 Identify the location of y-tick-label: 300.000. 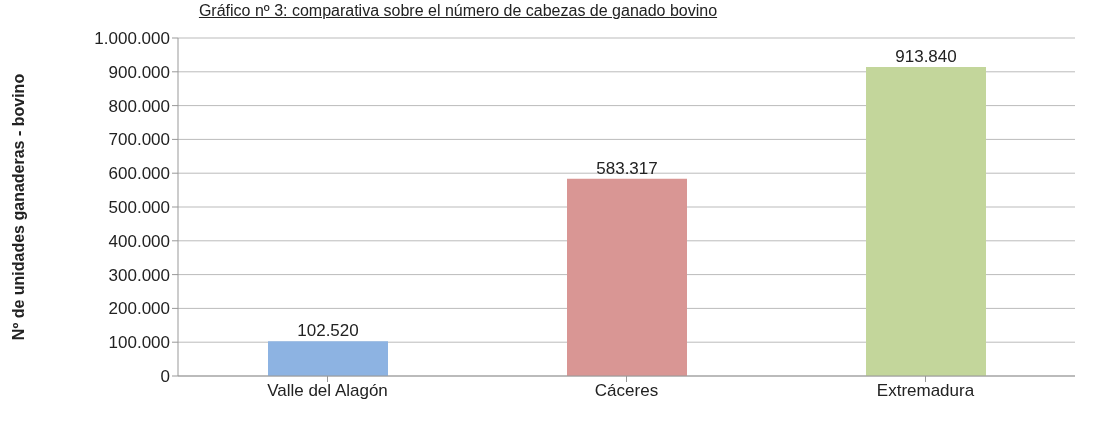
(139, 275).